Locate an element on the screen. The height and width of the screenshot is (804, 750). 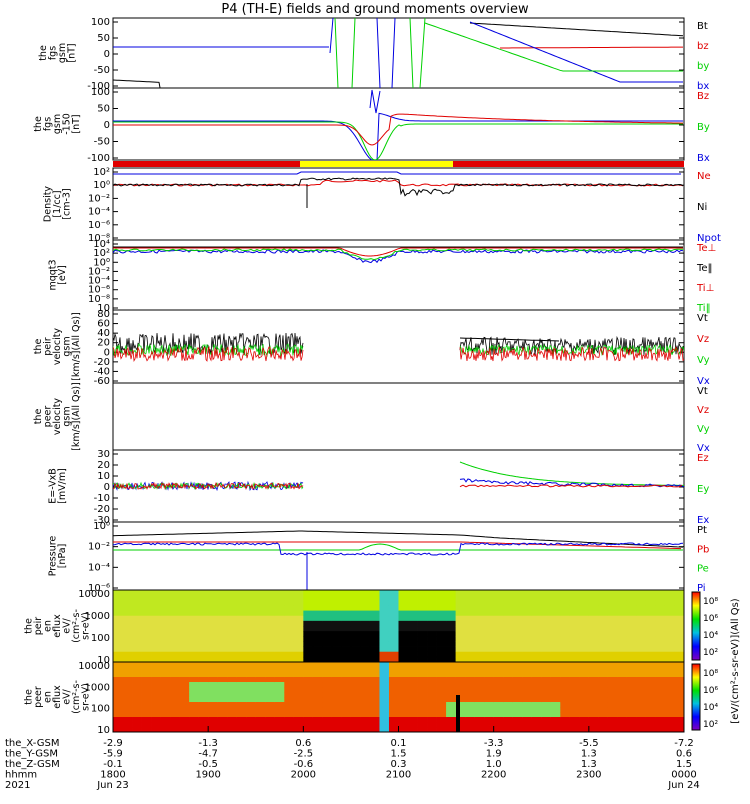
ylabel-peir-eflux-6: sr-eV) is located at coordinates (86, 626).